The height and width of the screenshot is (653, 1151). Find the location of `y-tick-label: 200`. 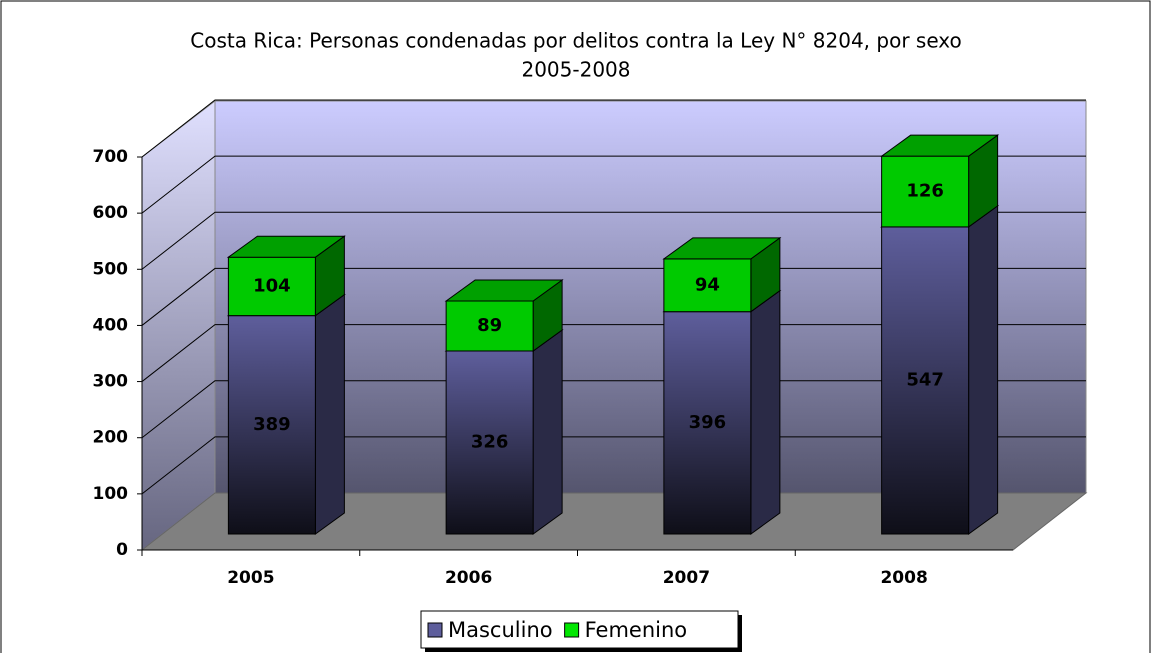

y-tick-label: 200 is located at coordinates (111, 438).